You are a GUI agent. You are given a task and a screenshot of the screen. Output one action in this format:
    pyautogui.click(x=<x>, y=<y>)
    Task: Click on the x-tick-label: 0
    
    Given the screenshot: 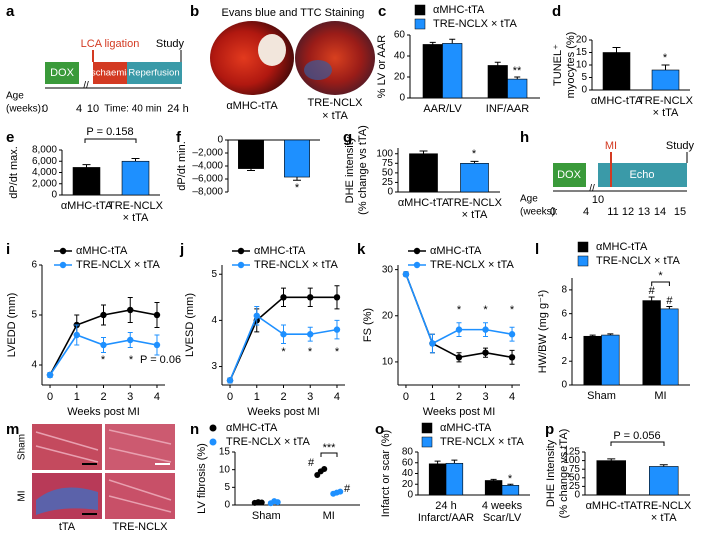 What is the action you would take?
    pyautogui.click(x=50, y=397)
    